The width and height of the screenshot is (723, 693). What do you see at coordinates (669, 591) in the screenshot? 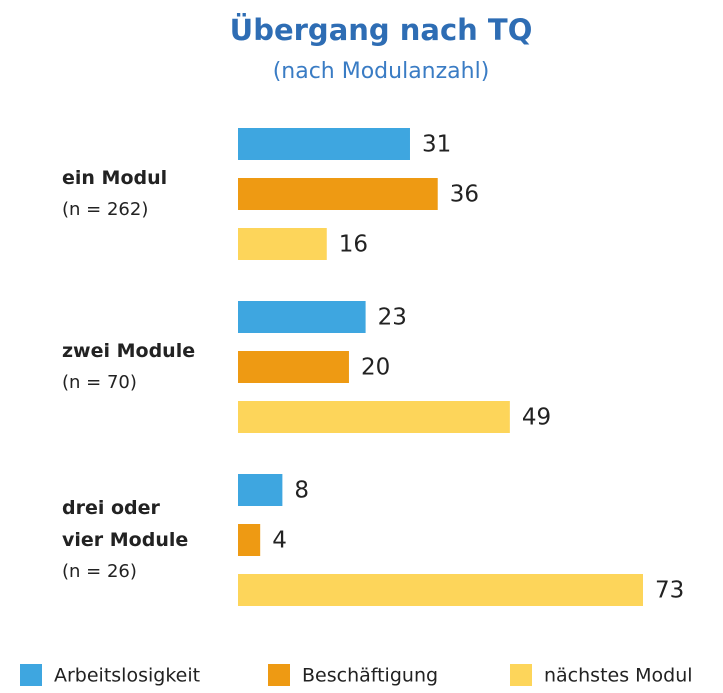
I see `value-label: 73` at bounding box center [669, 591].